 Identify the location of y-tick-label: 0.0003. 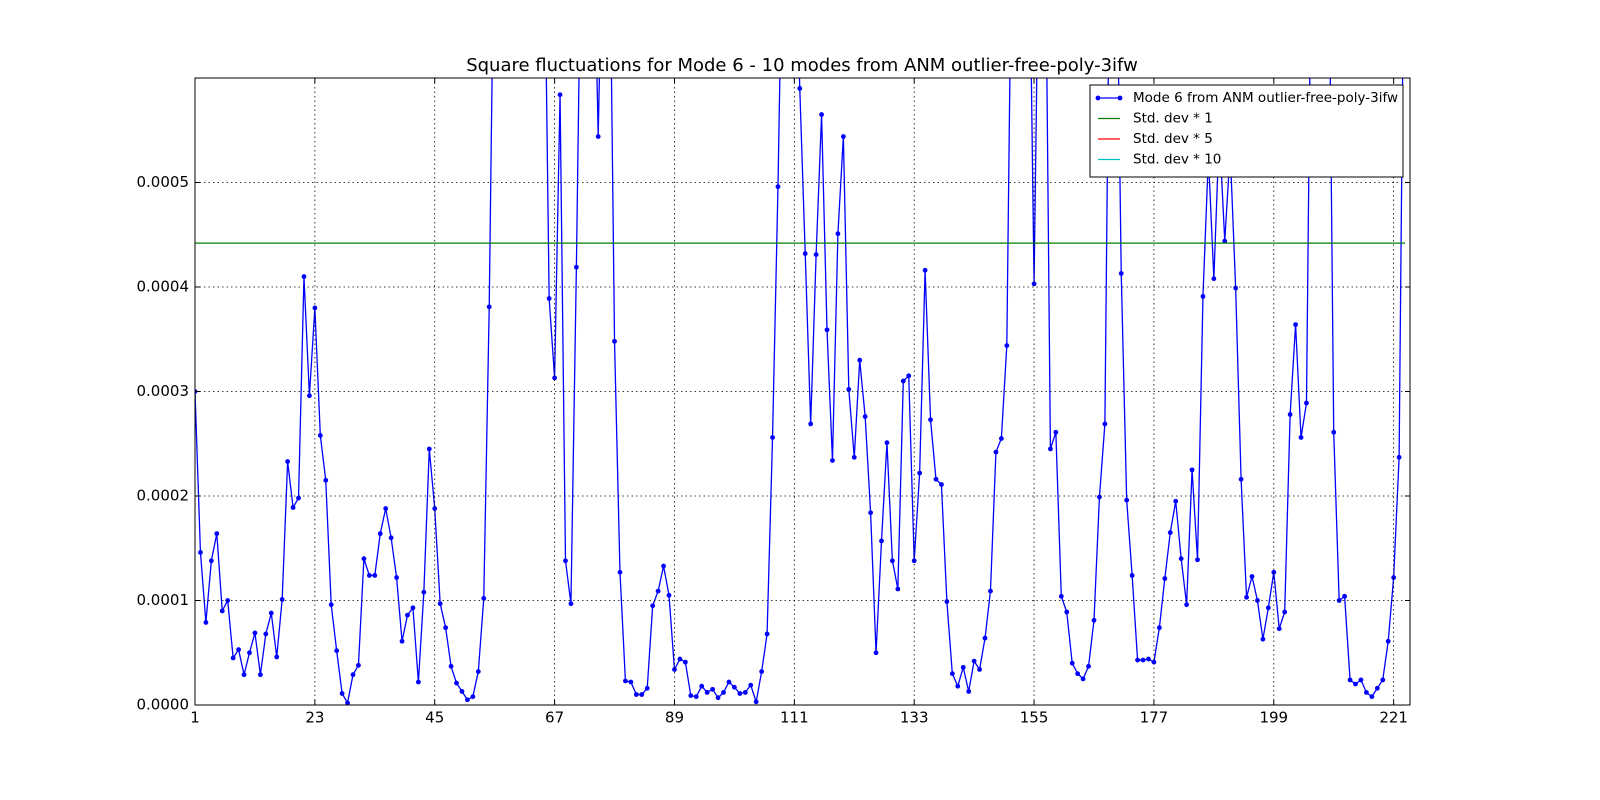
(163, 391).